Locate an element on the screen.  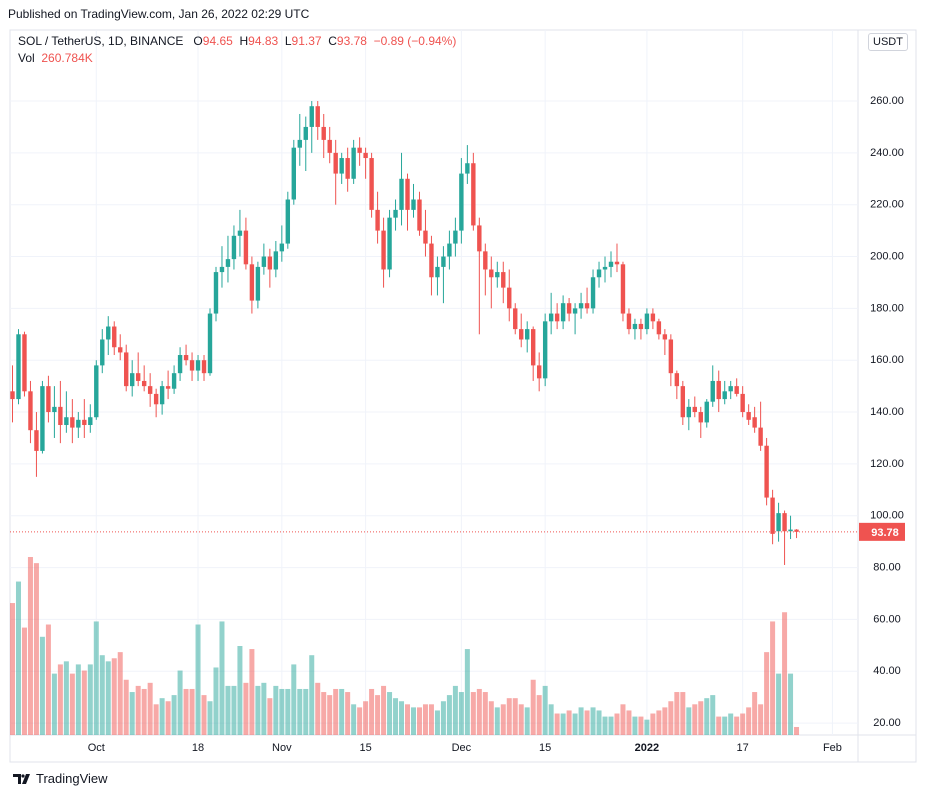
x-tick-label: Oct is located at coordinates (96, 748).